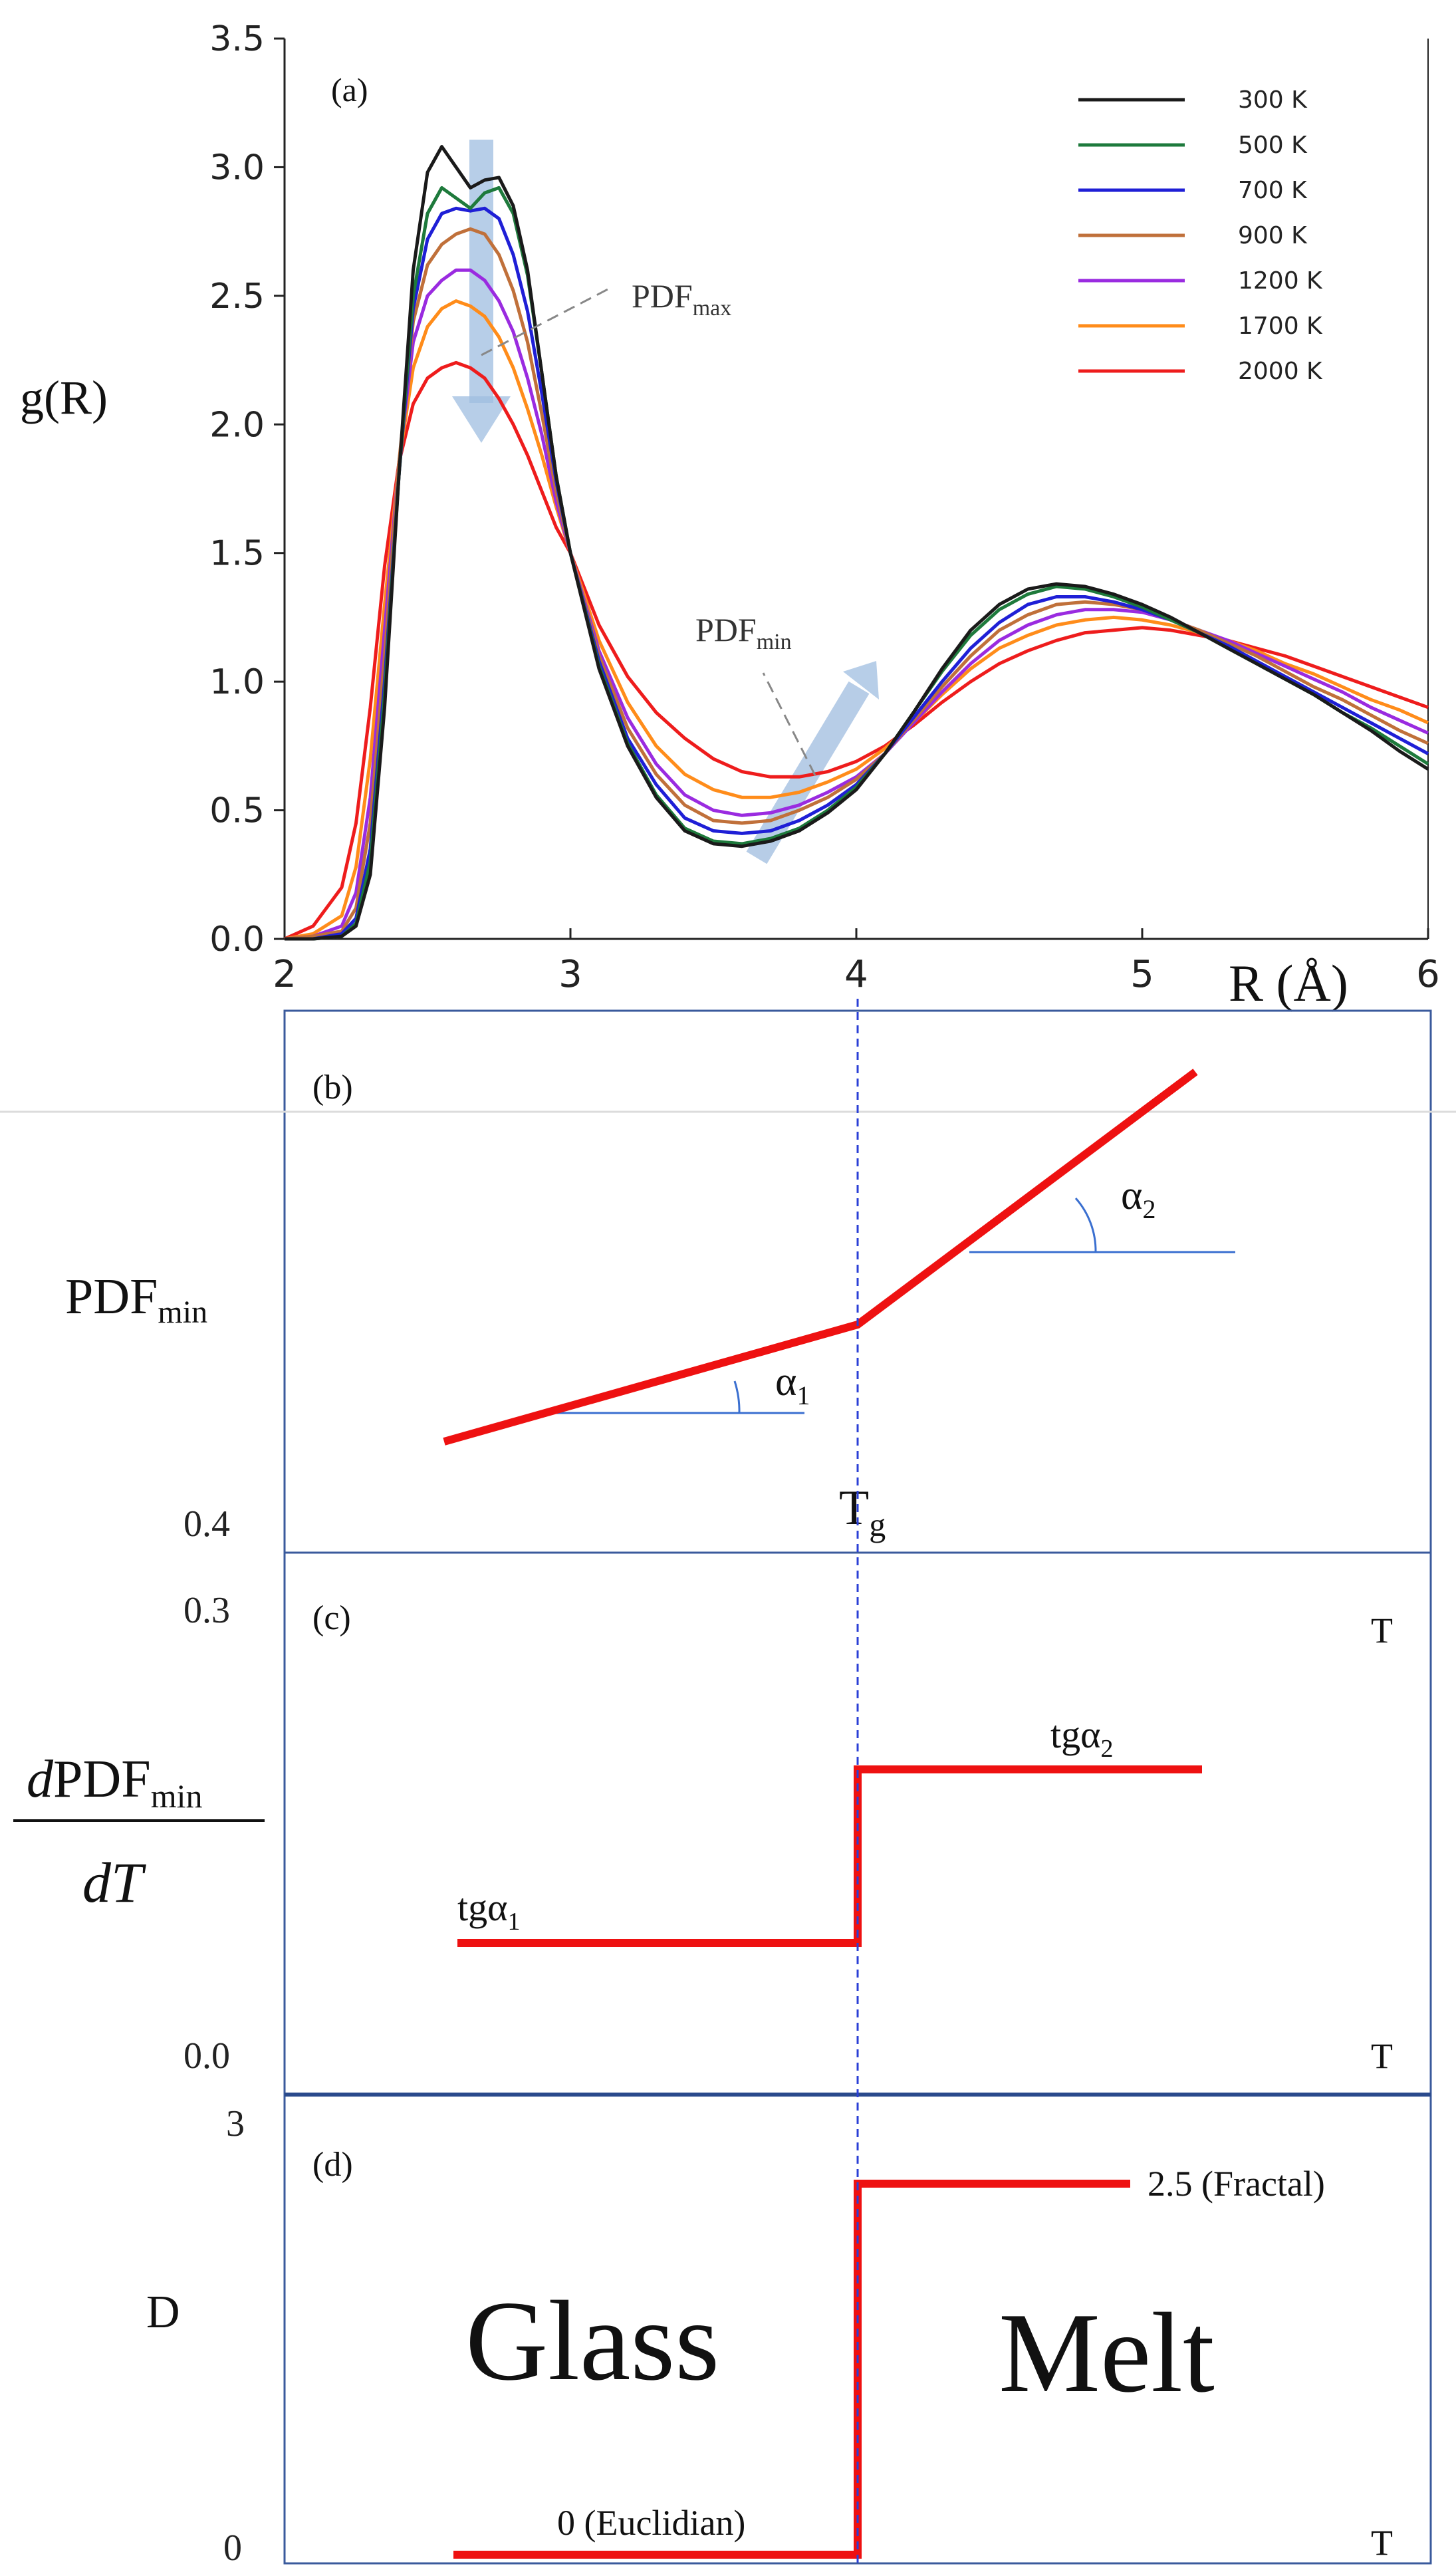 The height and width of the screenshot is (2570, 1456). I want to click on angle-1-arc, so click(737, 1397).